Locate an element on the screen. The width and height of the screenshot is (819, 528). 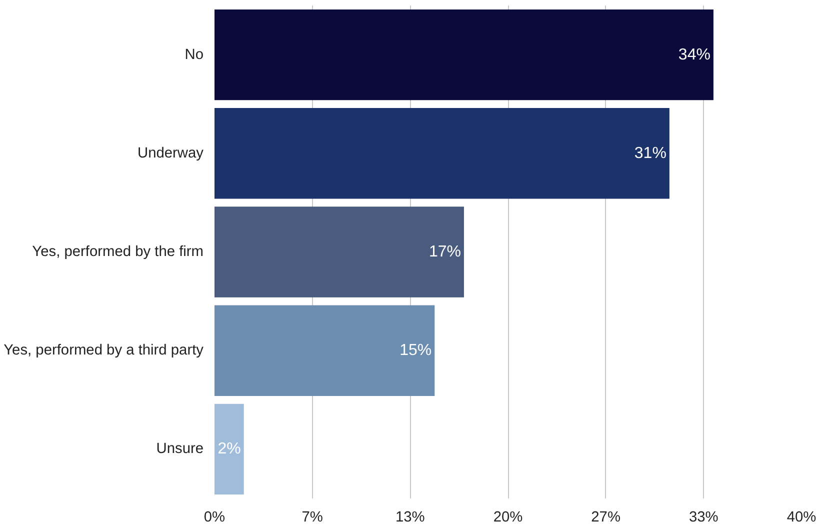
x-tick-label: 27% is located at coordinates (606, 518).